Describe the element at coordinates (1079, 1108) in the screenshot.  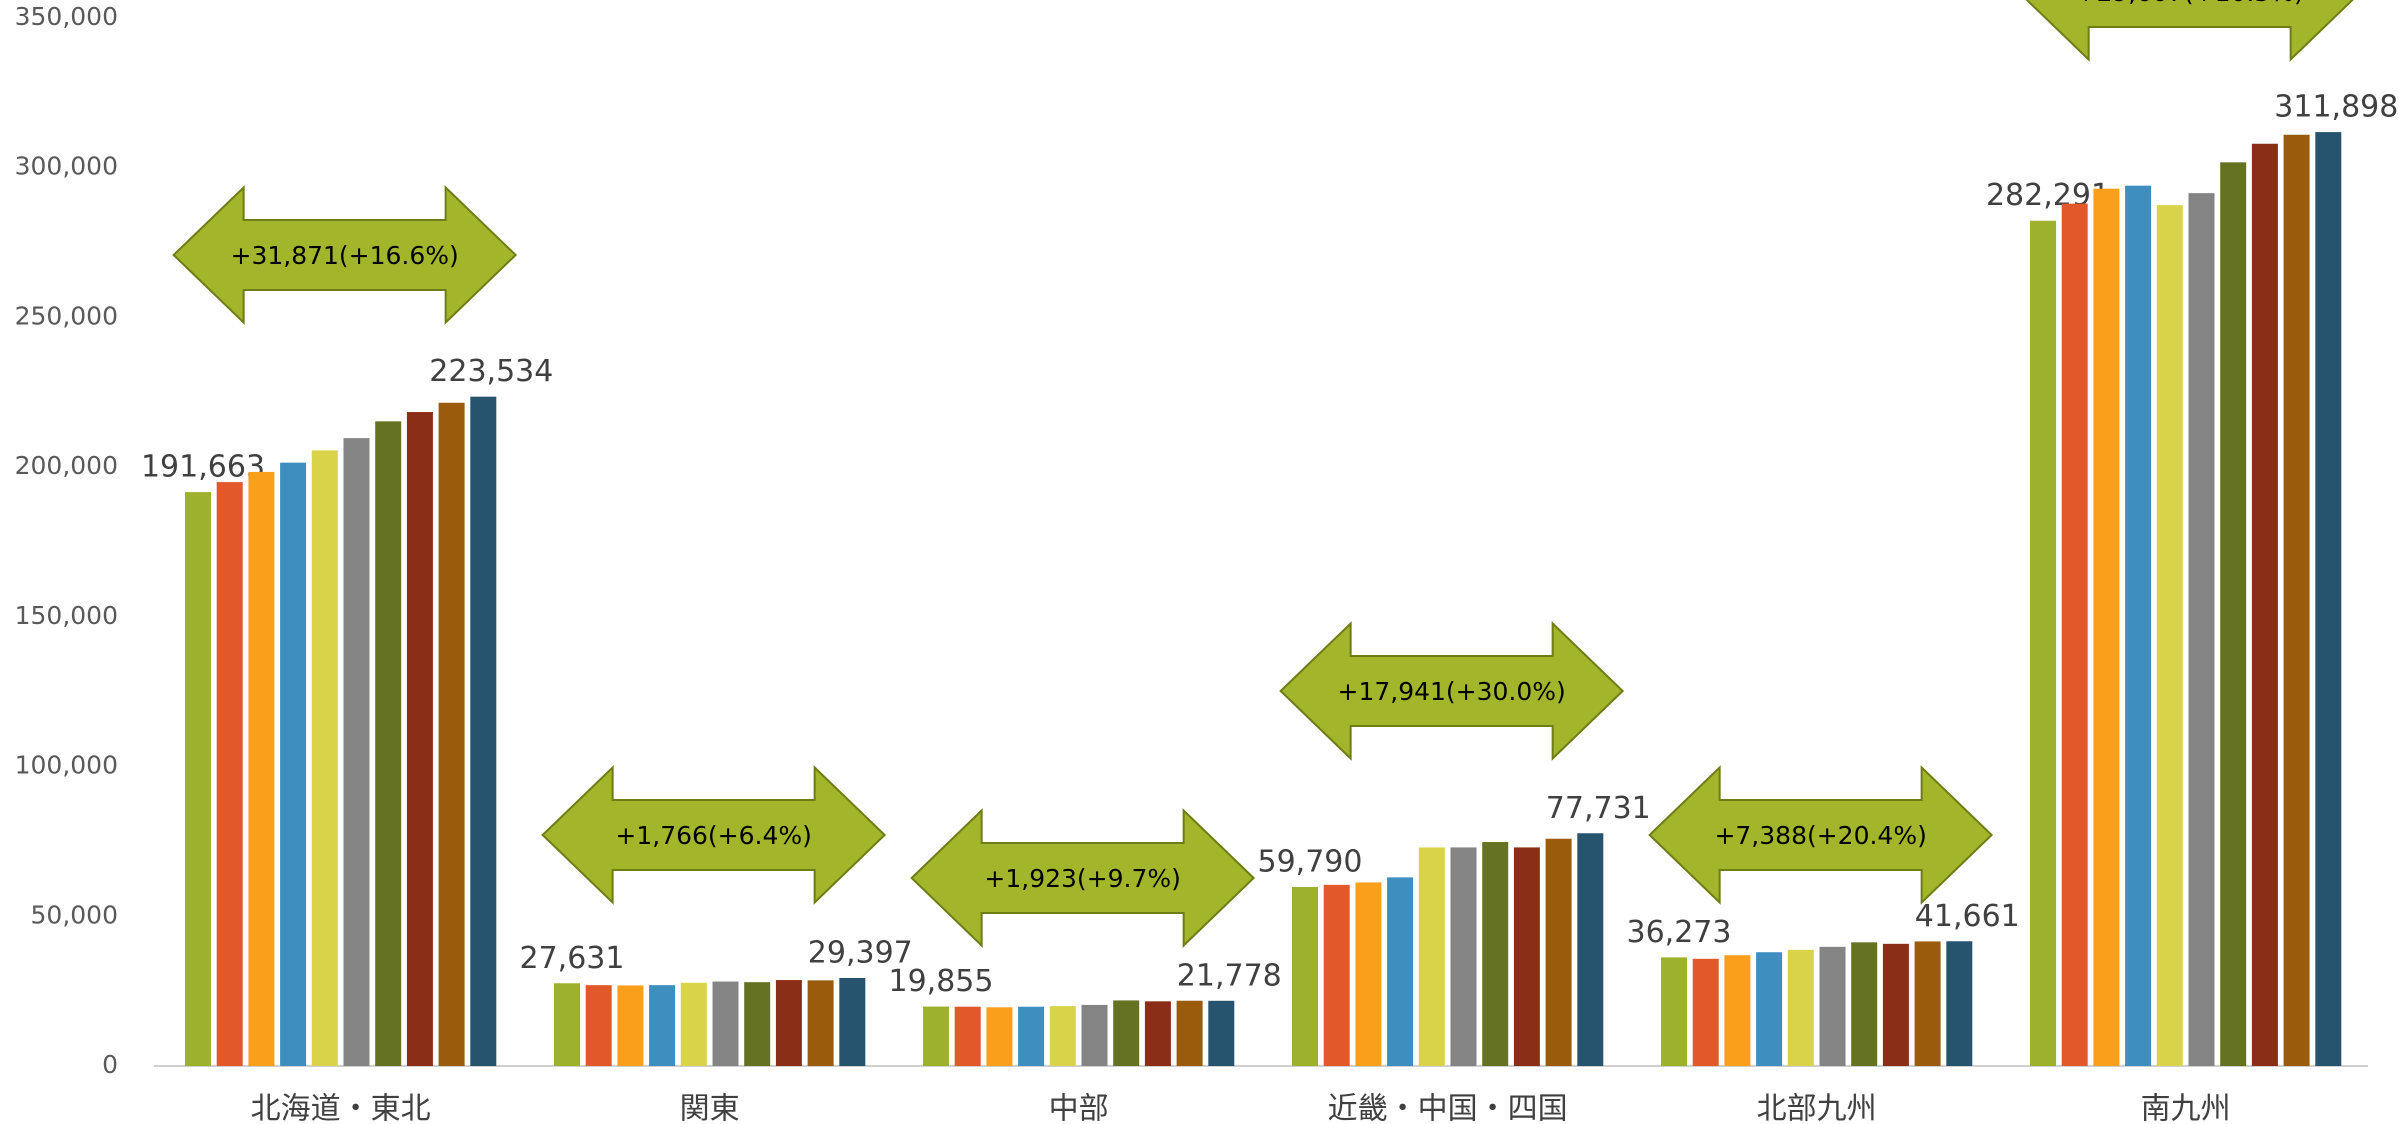
I see `x-tick-label: 中部` at that location.